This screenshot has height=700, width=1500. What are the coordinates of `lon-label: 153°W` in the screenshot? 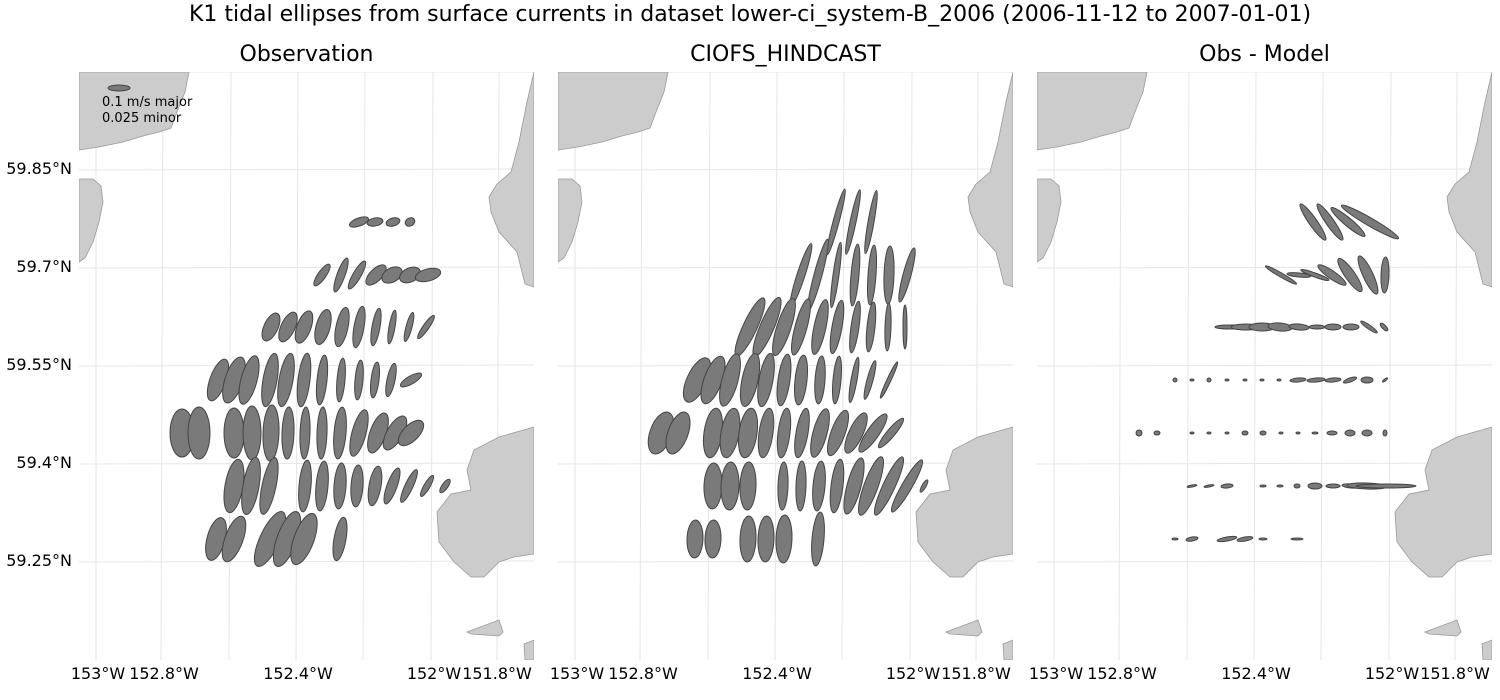 It's located at (1056, 673).